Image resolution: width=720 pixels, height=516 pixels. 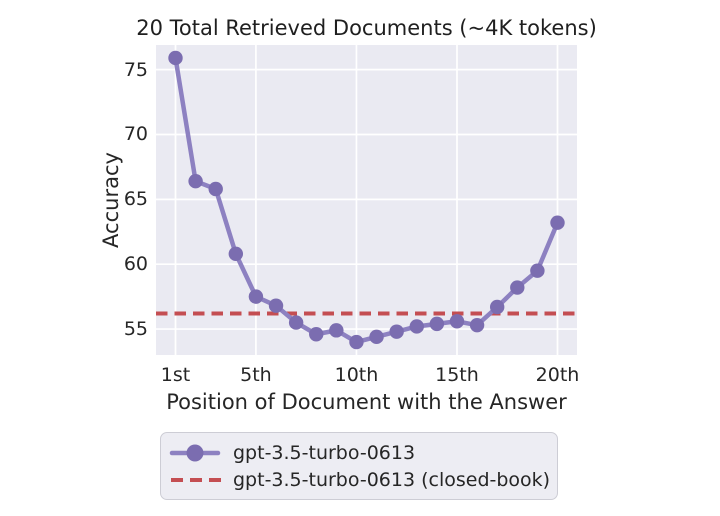 I want to click on y-tick-label: 60, so click(x=135, y=264).